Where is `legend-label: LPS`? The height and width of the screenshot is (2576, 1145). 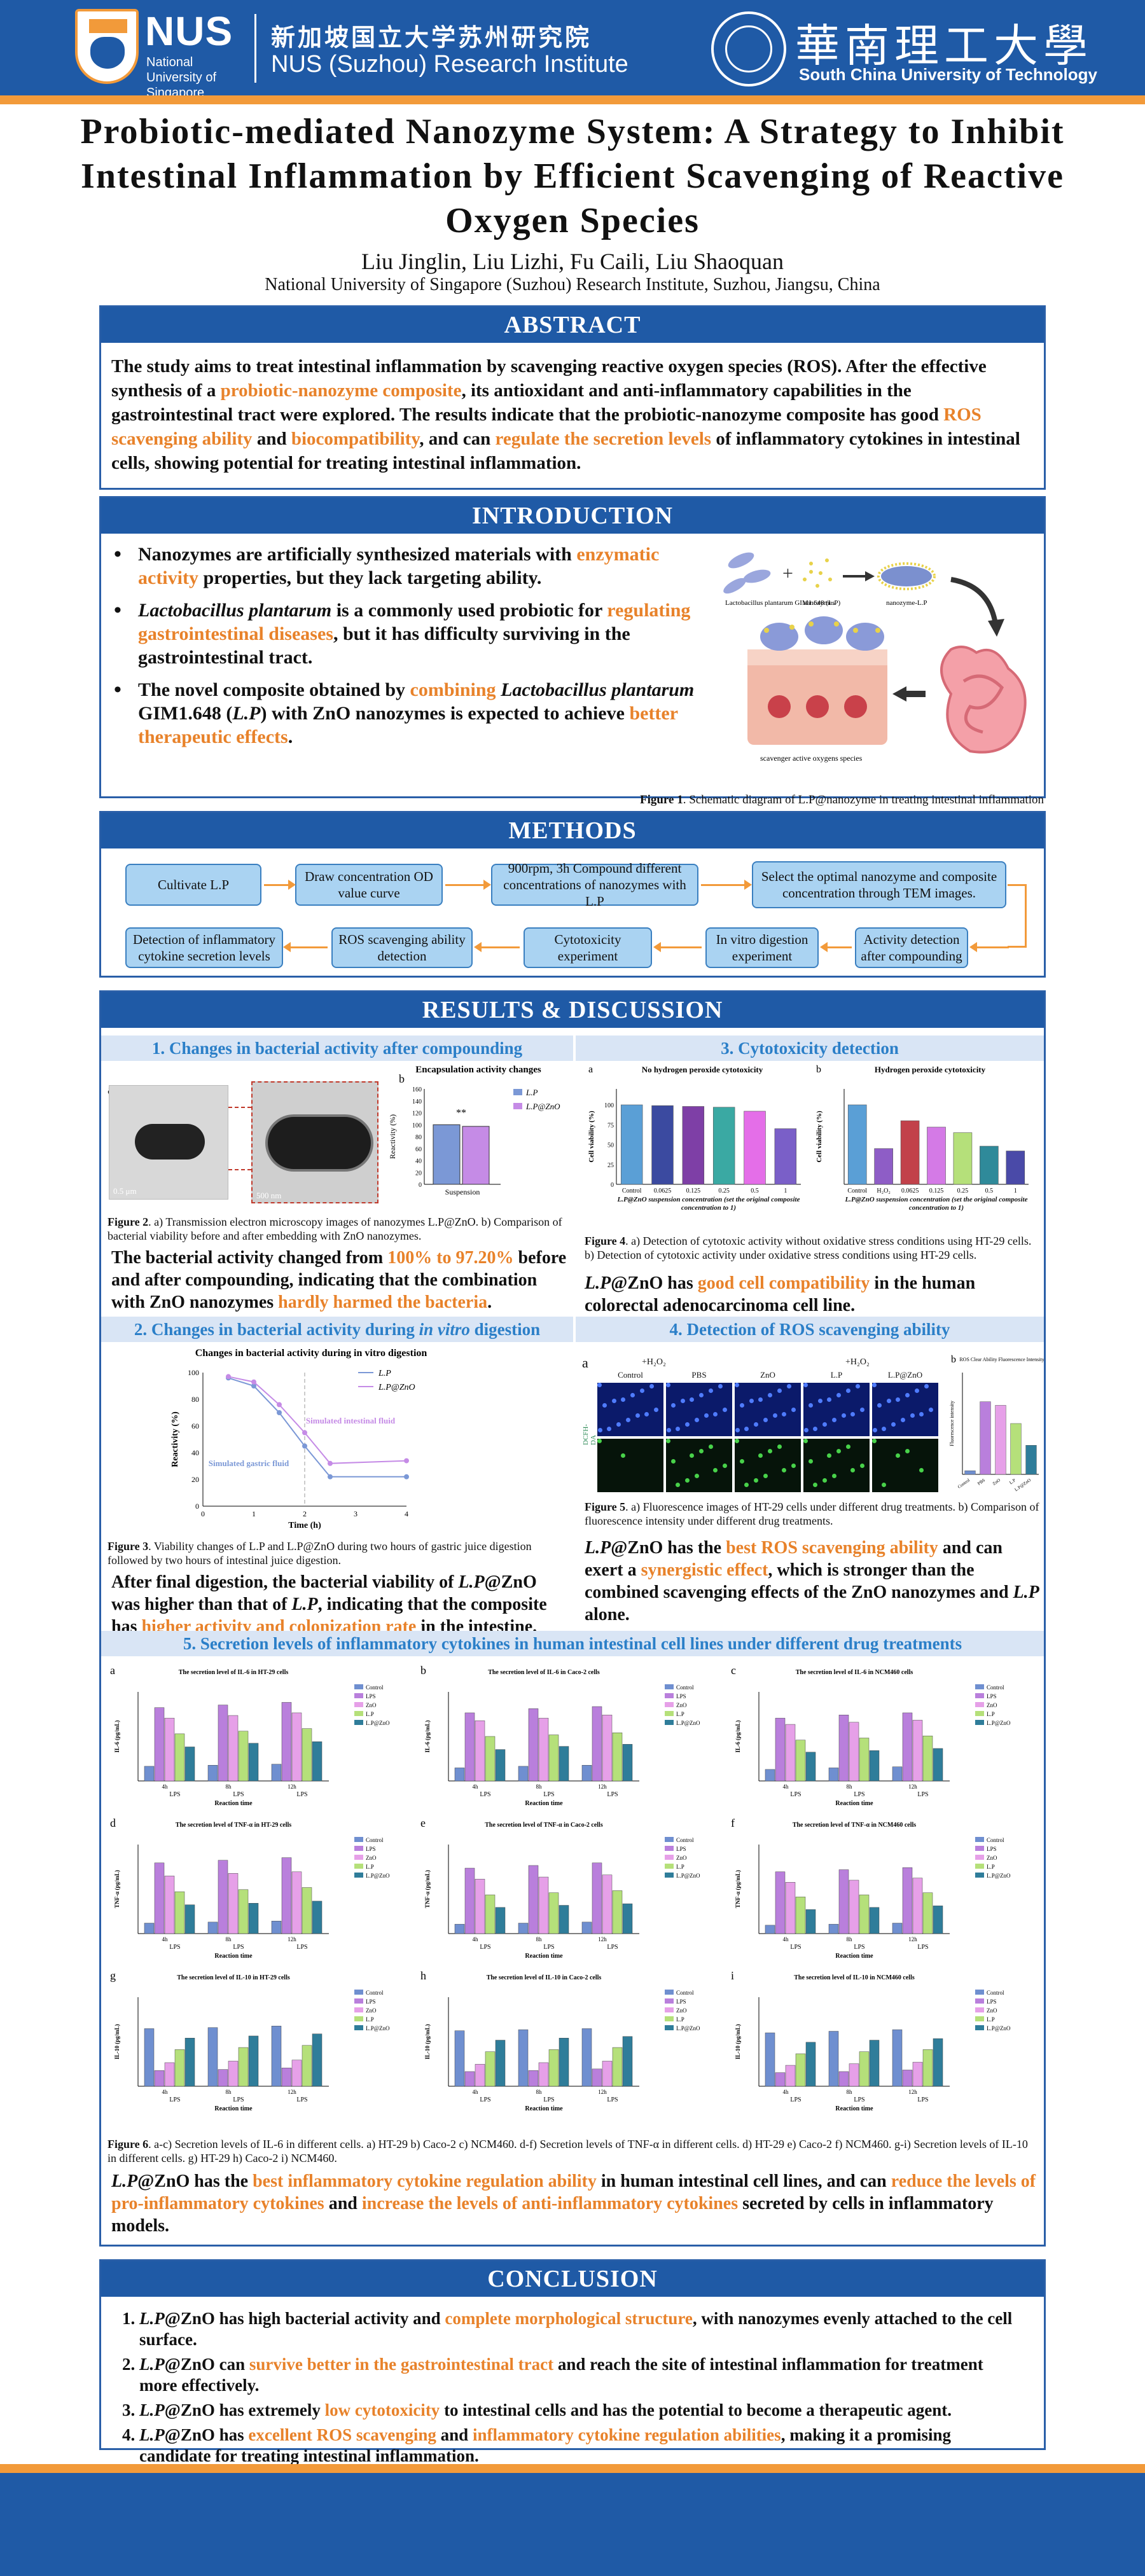 legend-label: LPS is located at coordinates (371, 1696).